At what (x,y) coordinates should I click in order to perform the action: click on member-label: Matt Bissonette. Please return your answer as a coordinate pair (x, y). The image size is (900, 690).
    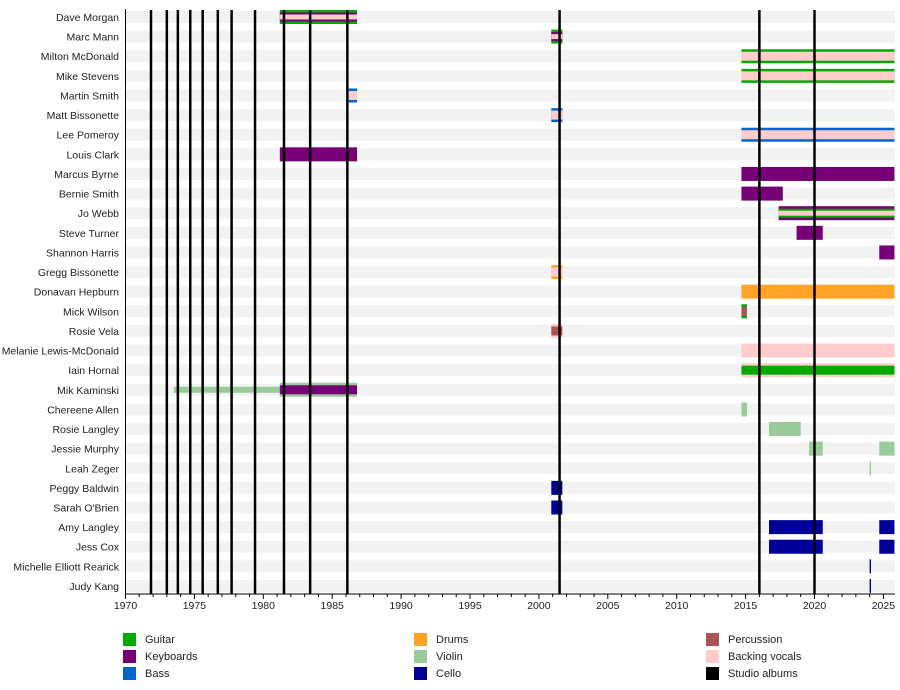
    Looking at the image, I should click on (83, 116).